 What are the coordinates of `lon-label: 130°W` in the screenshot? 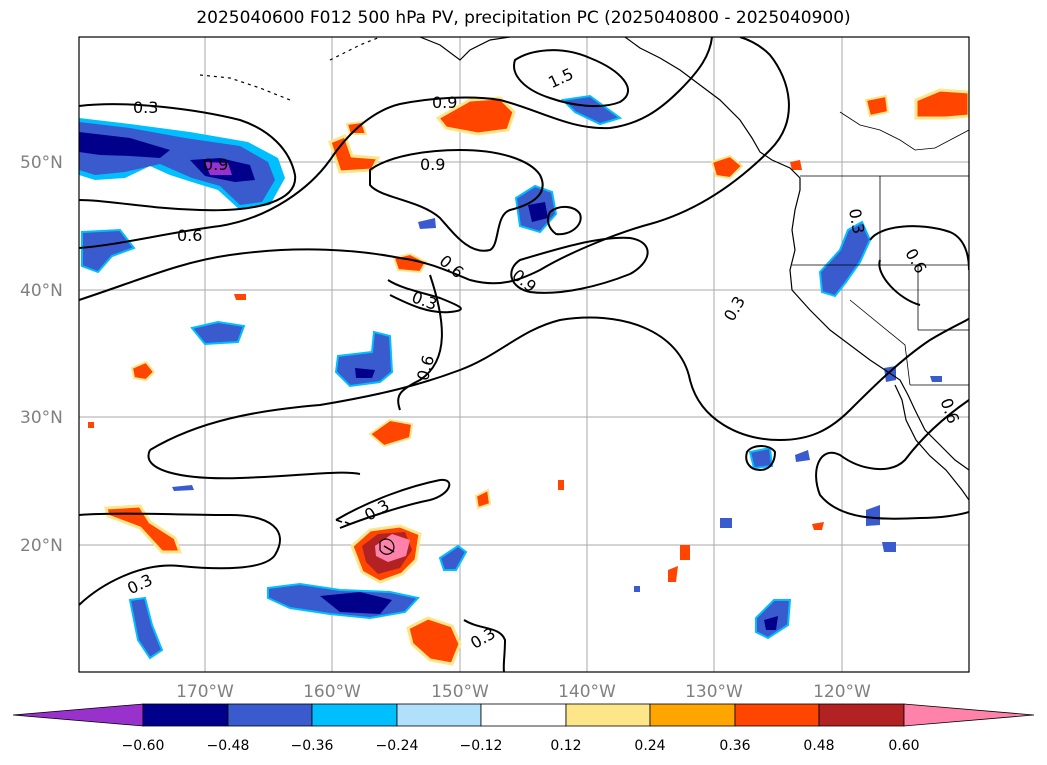 It's located at (714, 692).